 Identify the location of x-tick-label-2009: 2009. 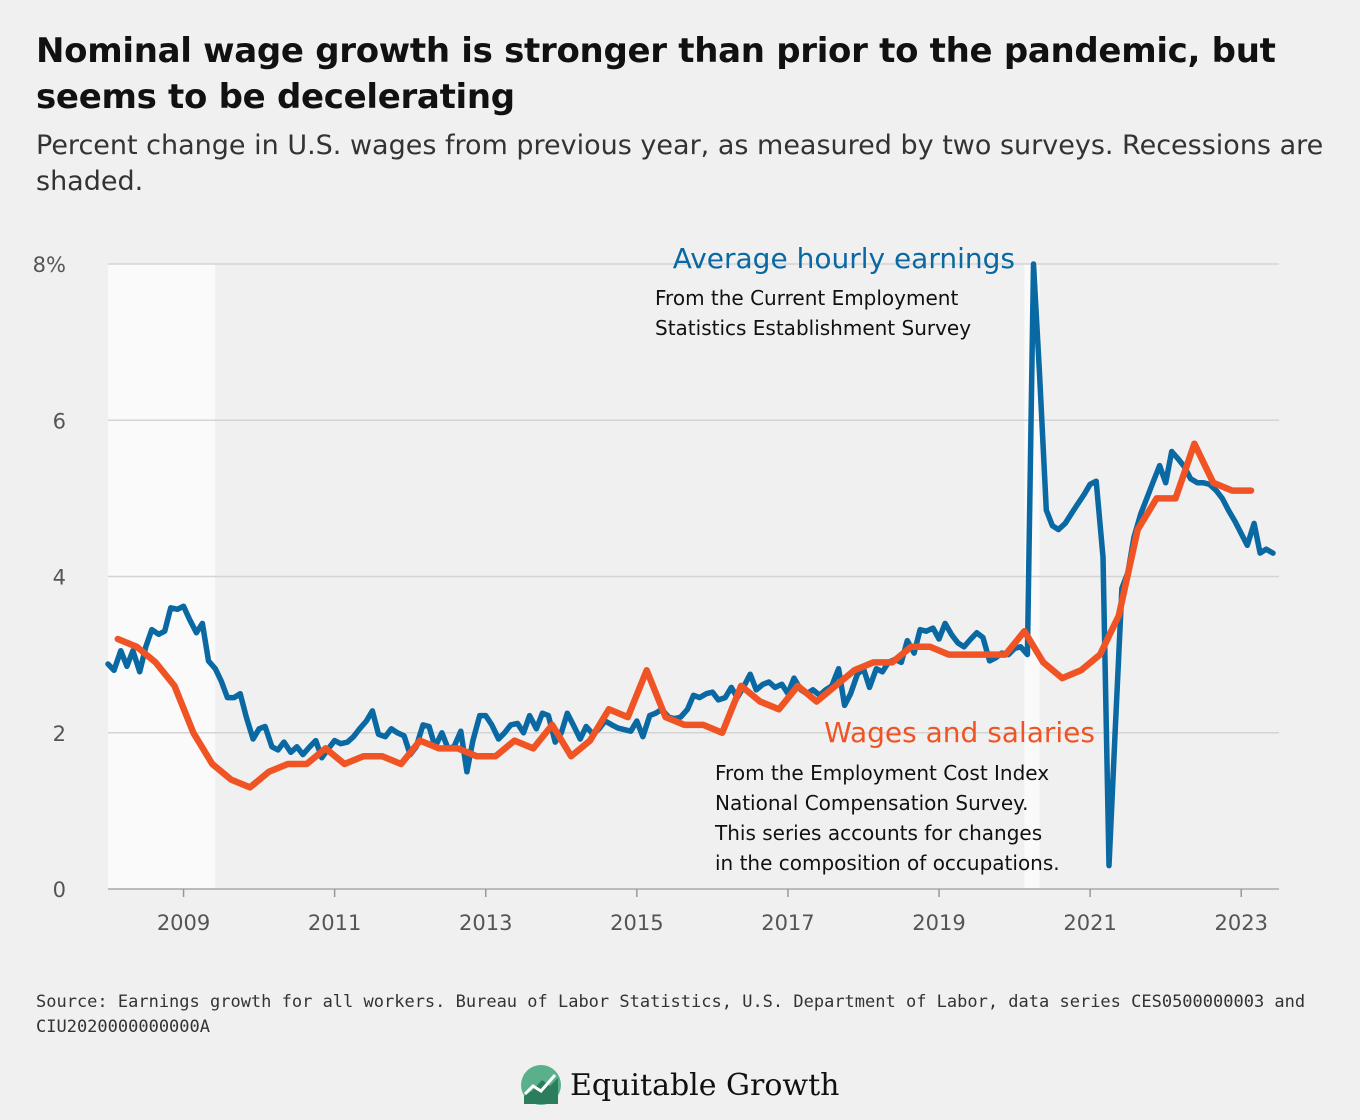
(183, 923).